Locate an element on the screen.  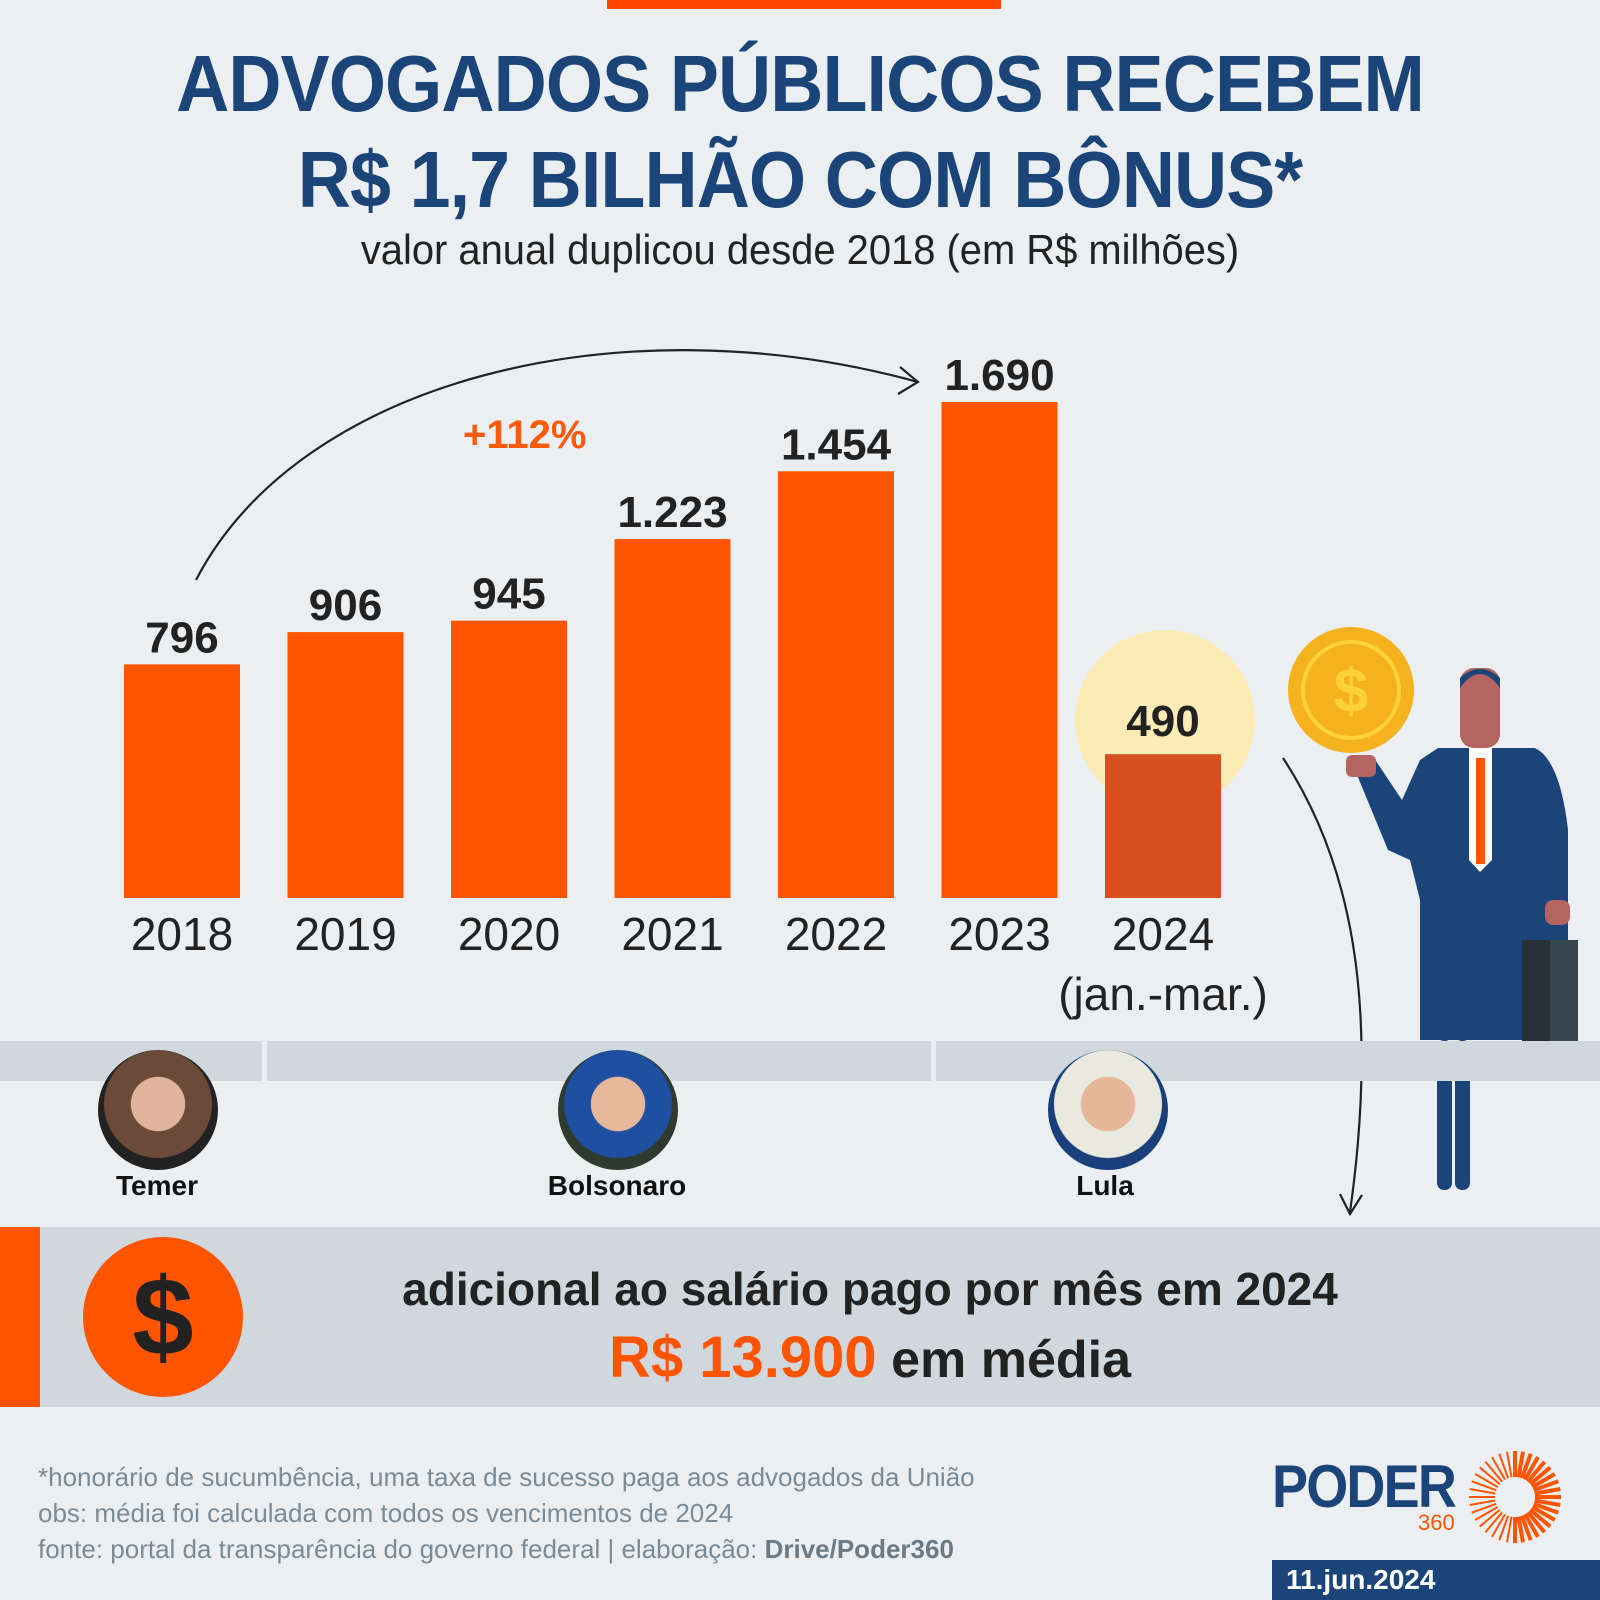
callout-arrow is located at coordinates (1322, 985).